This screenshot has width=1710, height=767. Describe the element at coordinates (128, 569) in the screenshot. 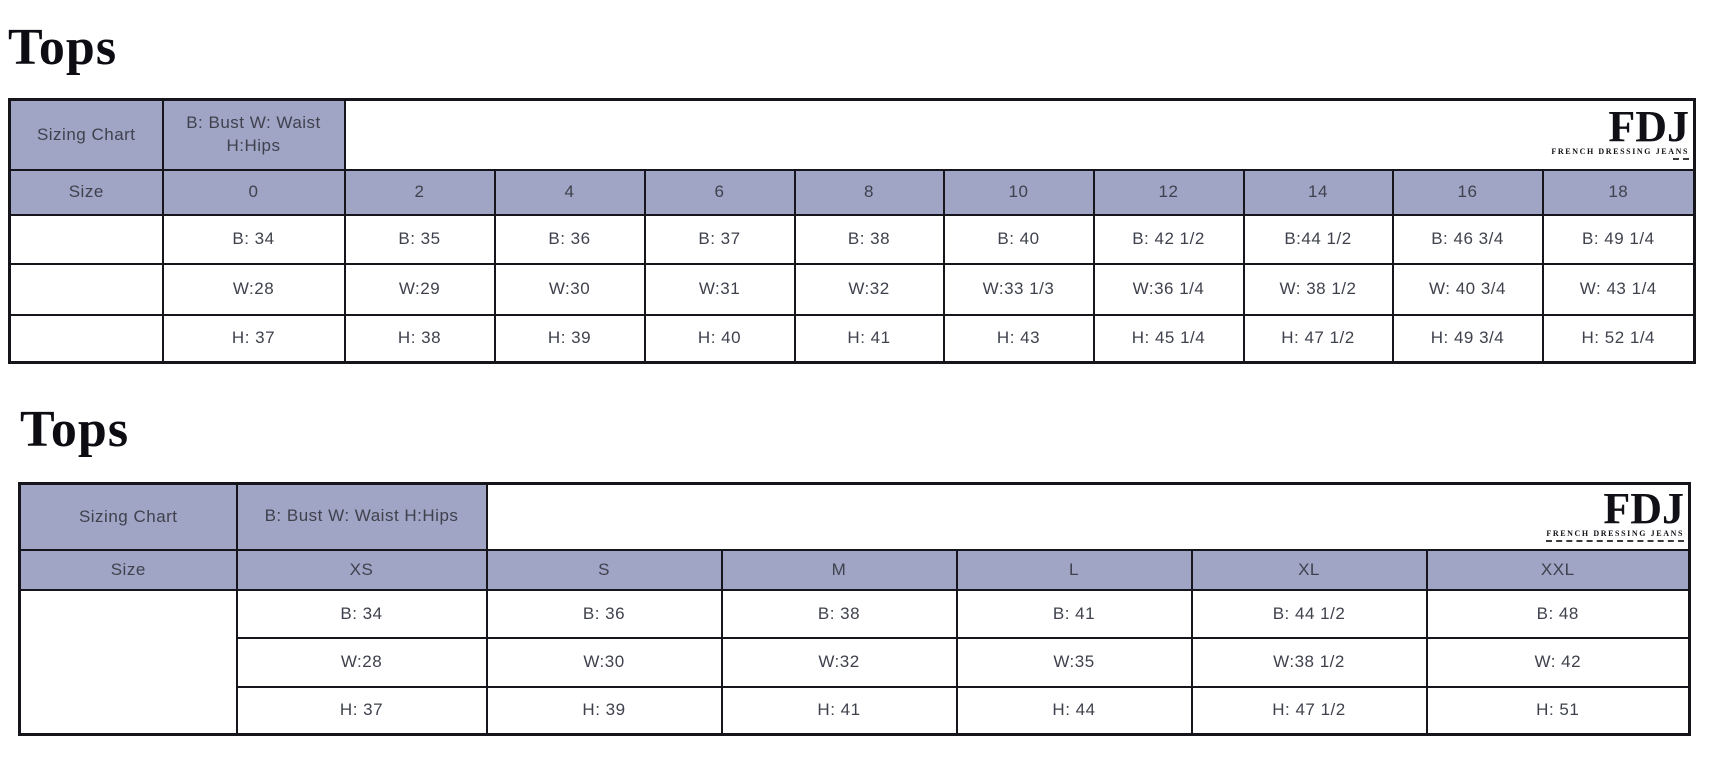

I see `t2-size-label: Size` at that location.